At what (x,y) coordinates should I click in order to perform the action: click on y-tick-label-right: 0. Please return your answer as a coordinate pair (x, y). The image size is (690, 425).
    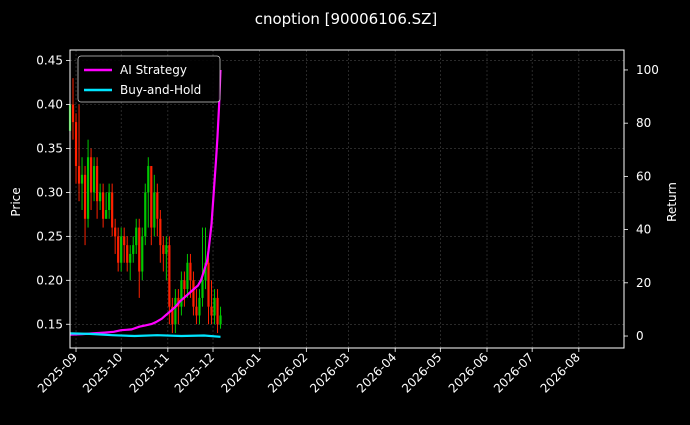
    Looking at the image, I should click on (640, 336).